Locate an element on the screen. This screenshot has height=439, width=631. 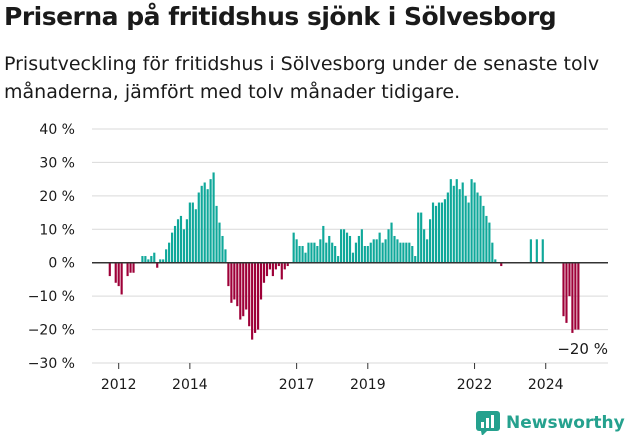
y-tick-label: 0 % is located at coordinates (61, 264).